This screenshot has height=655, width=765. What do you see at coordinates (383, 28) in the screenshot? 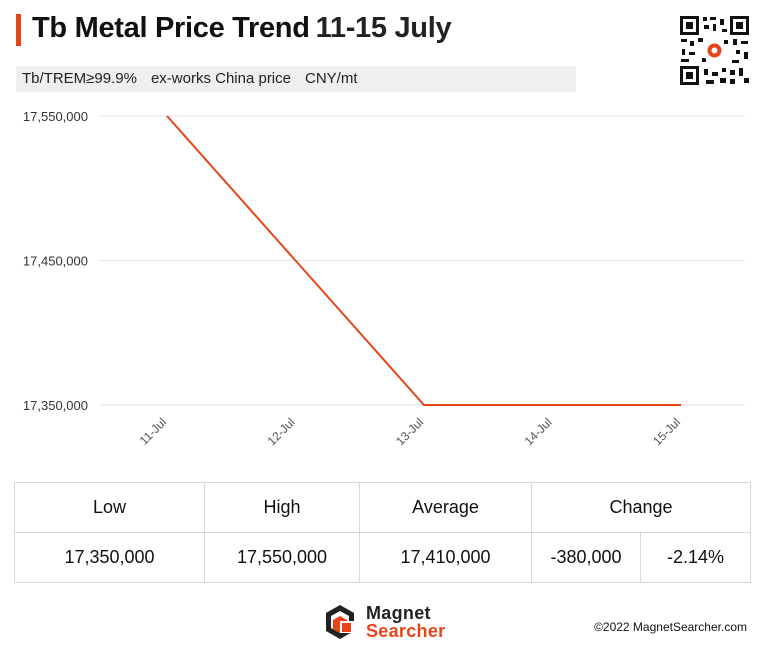
I see `title-date-range: 11-15 July` at bounding box center [383, 28].